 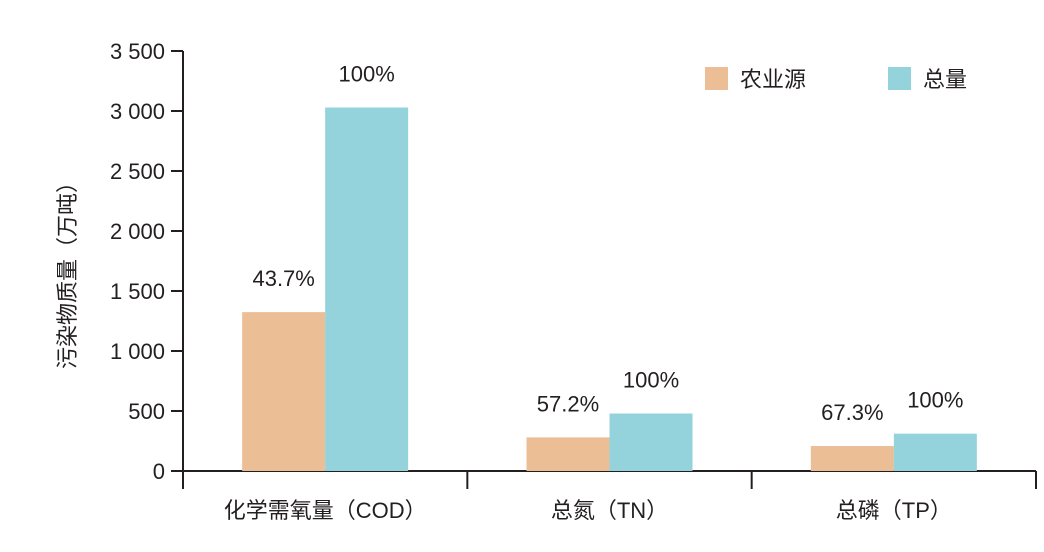 What do you see at coordinates (137, 351) in the screenshot?
I see `y-tick-label: 1 000` at bounding box center [137, 351].